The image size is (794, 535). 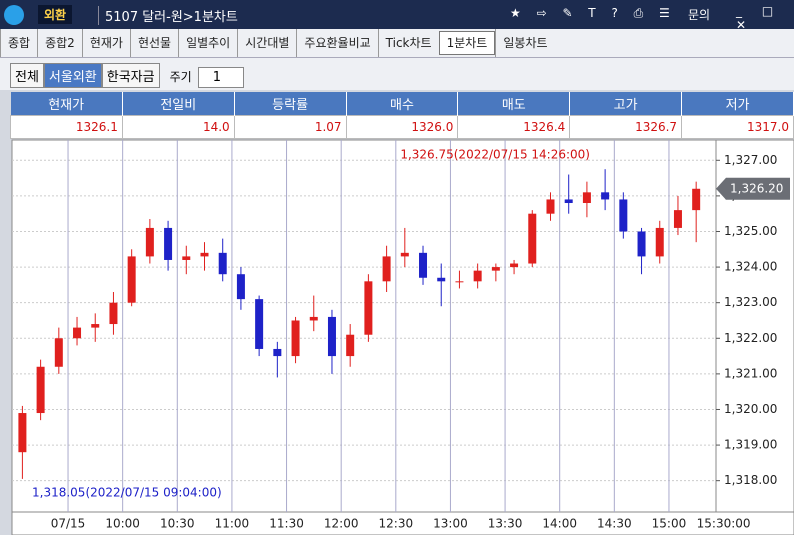 I want to click on menu: 문의, so click(x=699, y=15).